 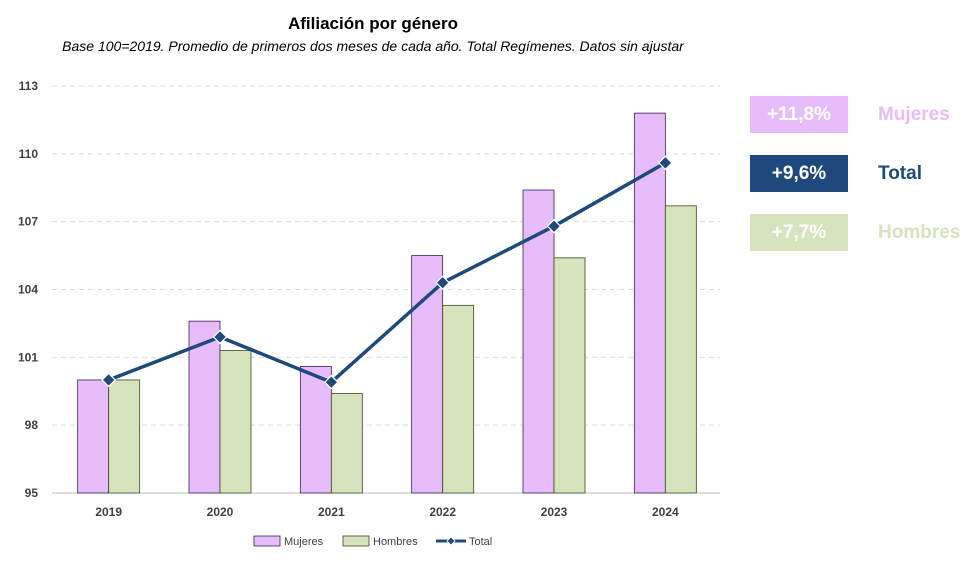 What do you see at coordinates (124, 436) in the screenshot?
I see `bar-hombres-2019` at bounding box center [124, 436].